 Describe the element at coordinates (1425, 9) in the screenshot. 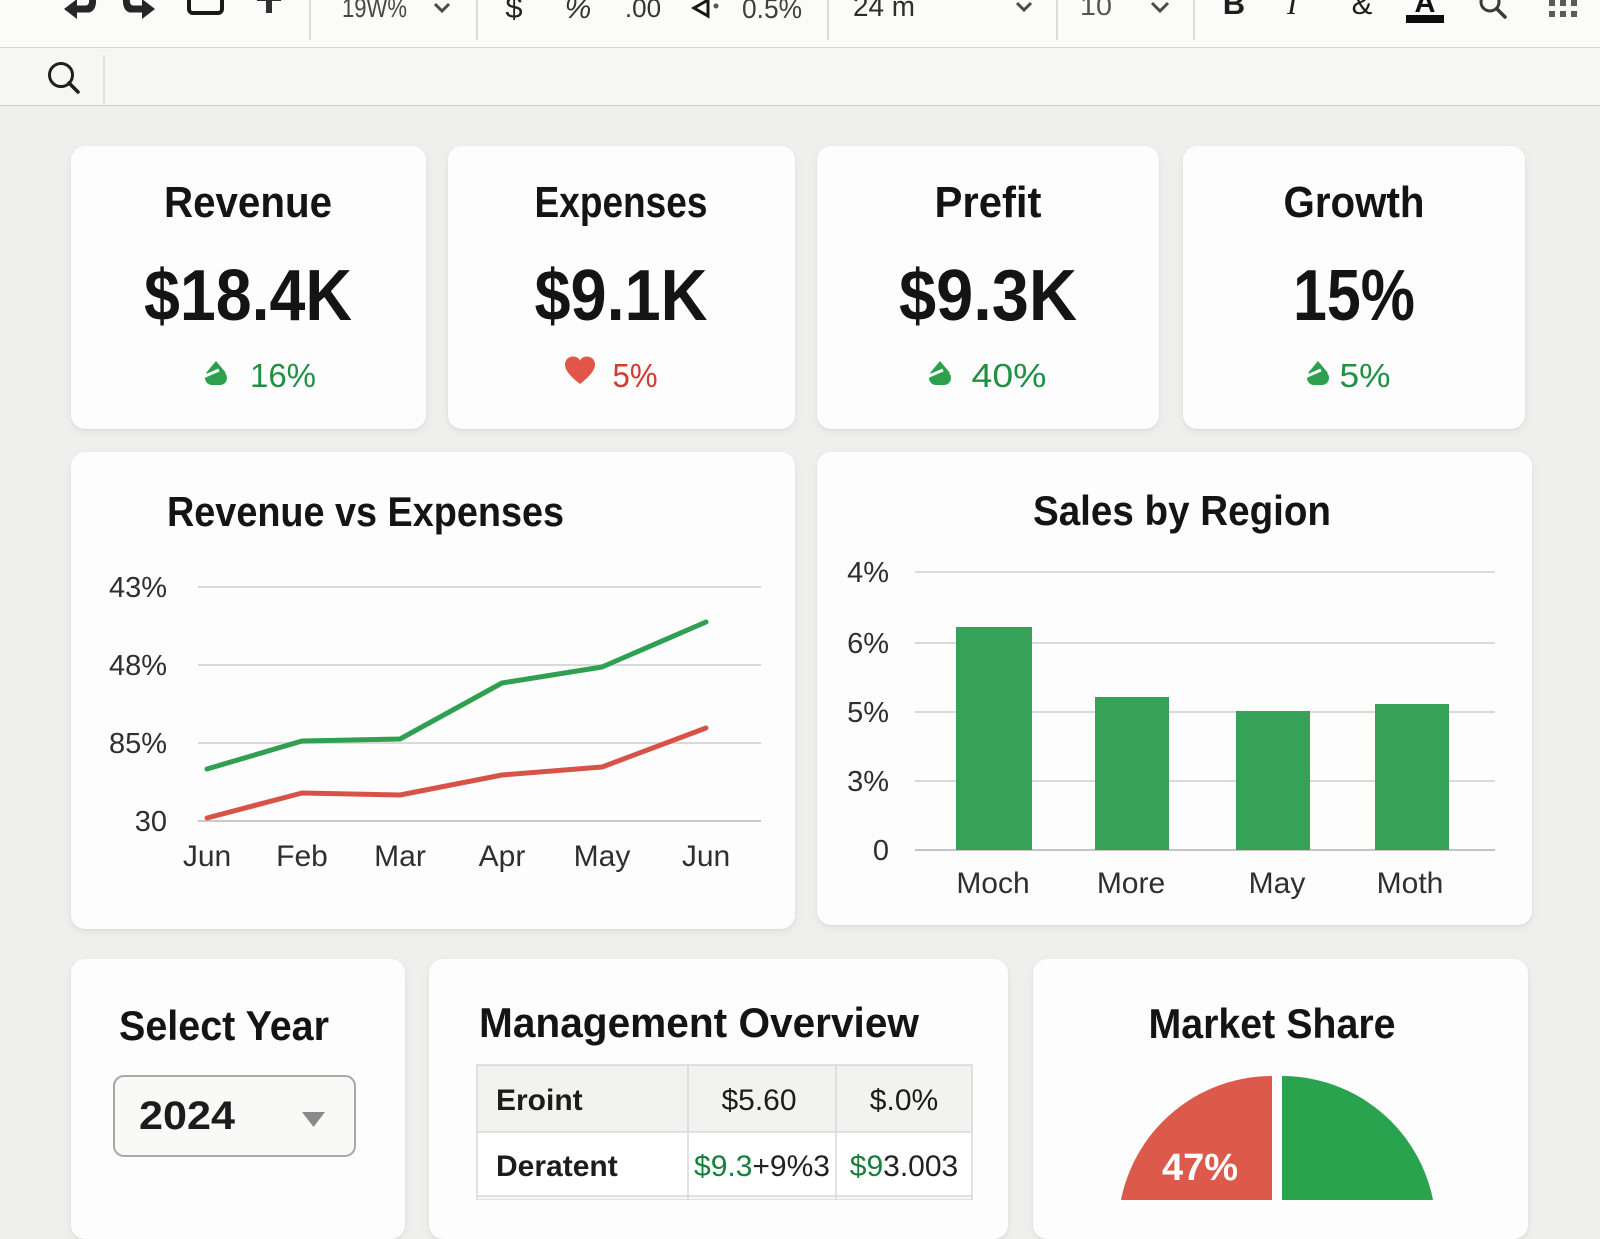

I see `svg-text: A` at that location.